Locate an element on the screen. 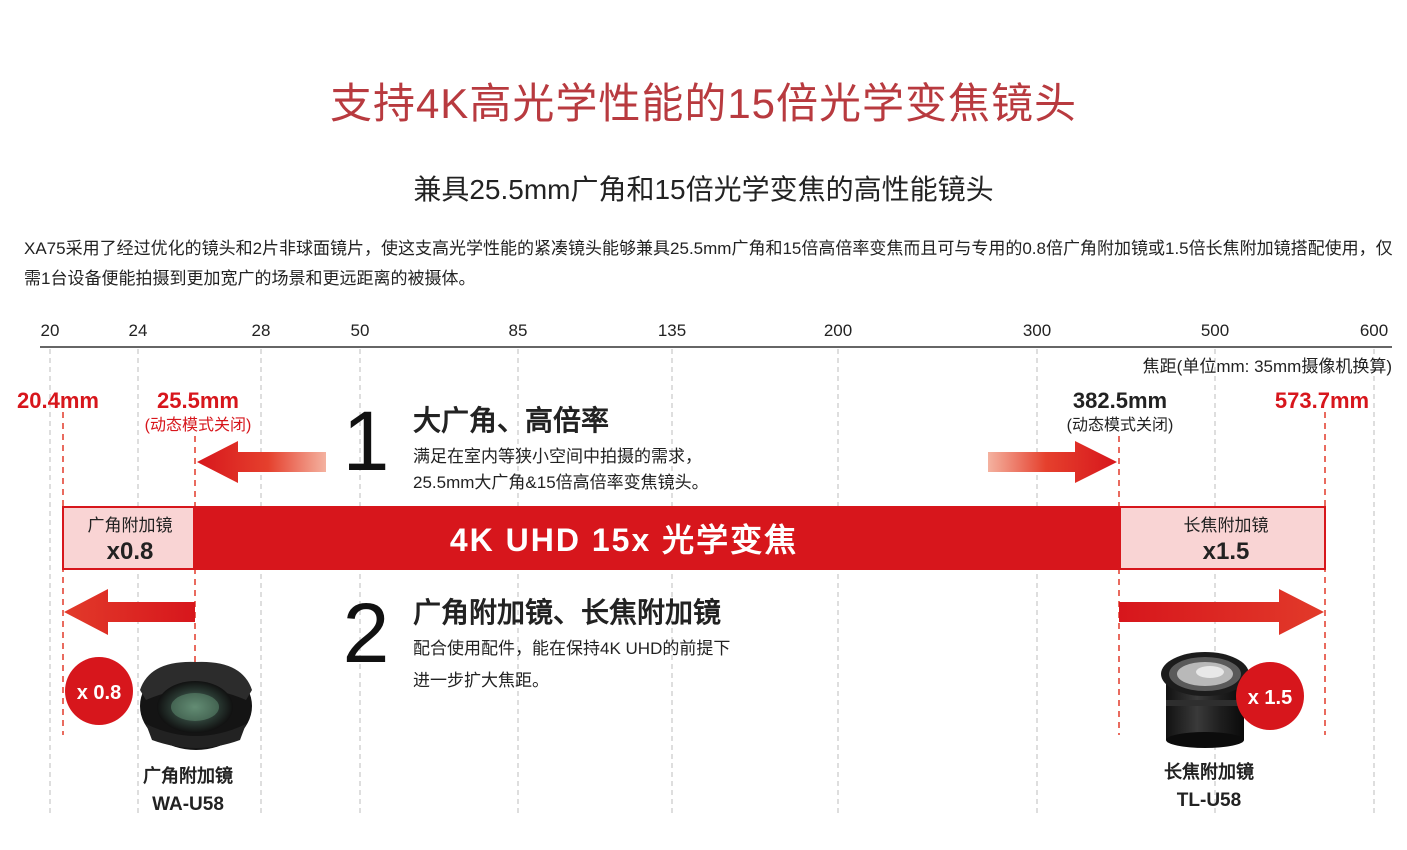  scale-tick: 500 is located at coordinates (1215, 330).